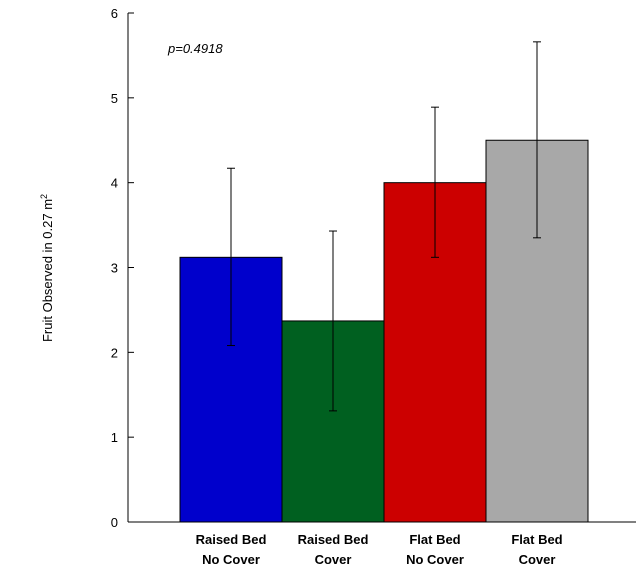 The height and width of the screenshot is (571, 637). Describe the element at coordinates (195, 48) in the screenshot. I see `p-value-annotation: p=0.4918` at that location.